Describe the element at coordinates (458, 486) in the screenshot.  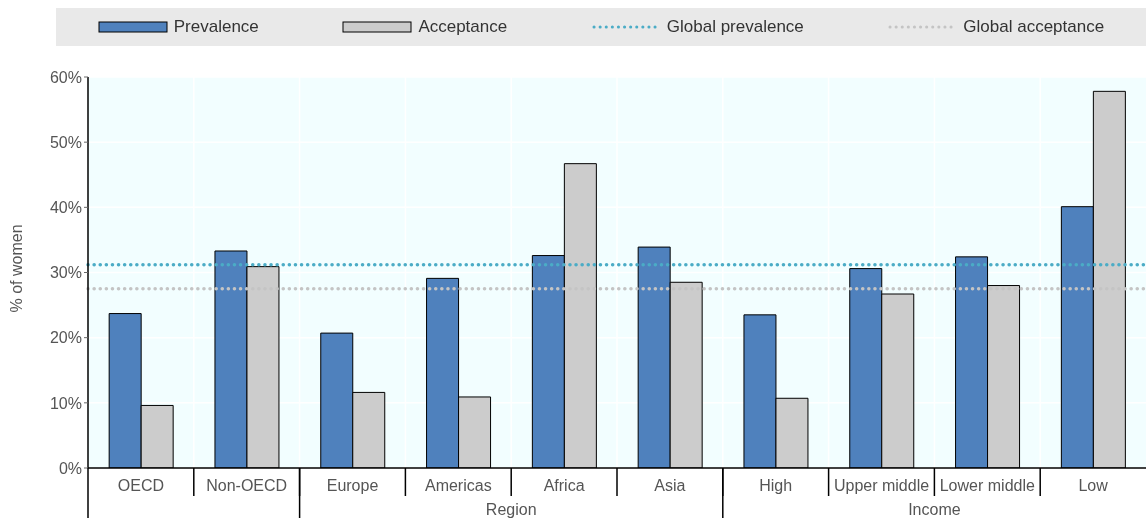
I see `x-tick-label: Americas` at that location.